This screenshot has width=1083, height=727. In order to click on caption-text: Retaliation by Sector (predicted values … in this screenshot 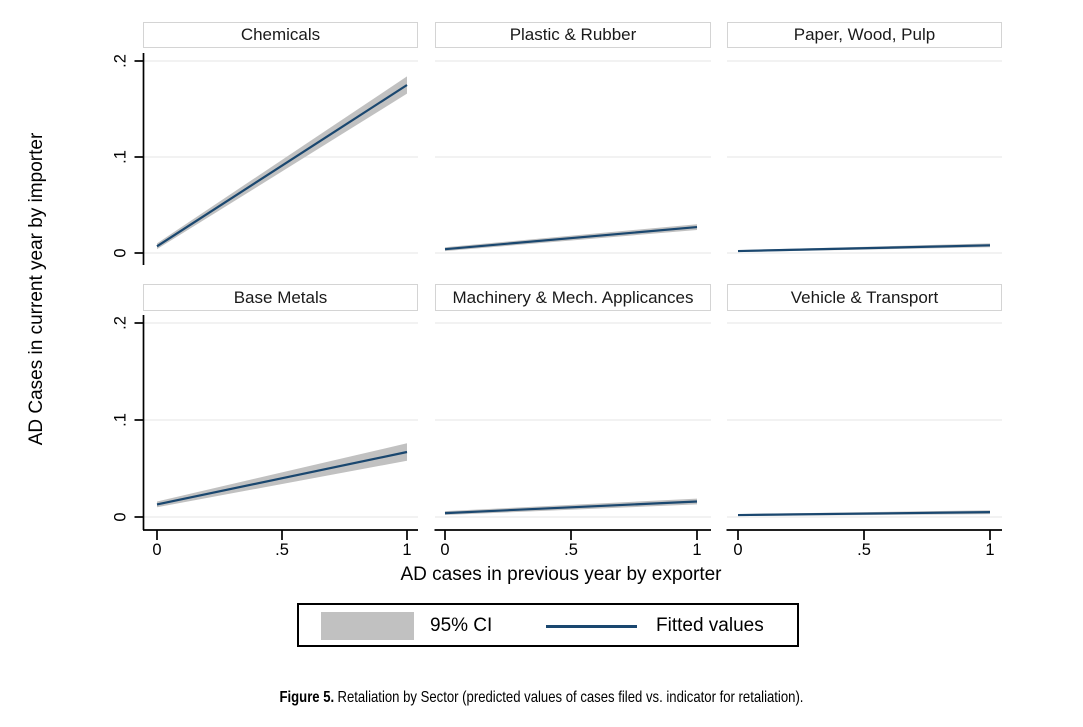, I will do `click(570, 697)`.